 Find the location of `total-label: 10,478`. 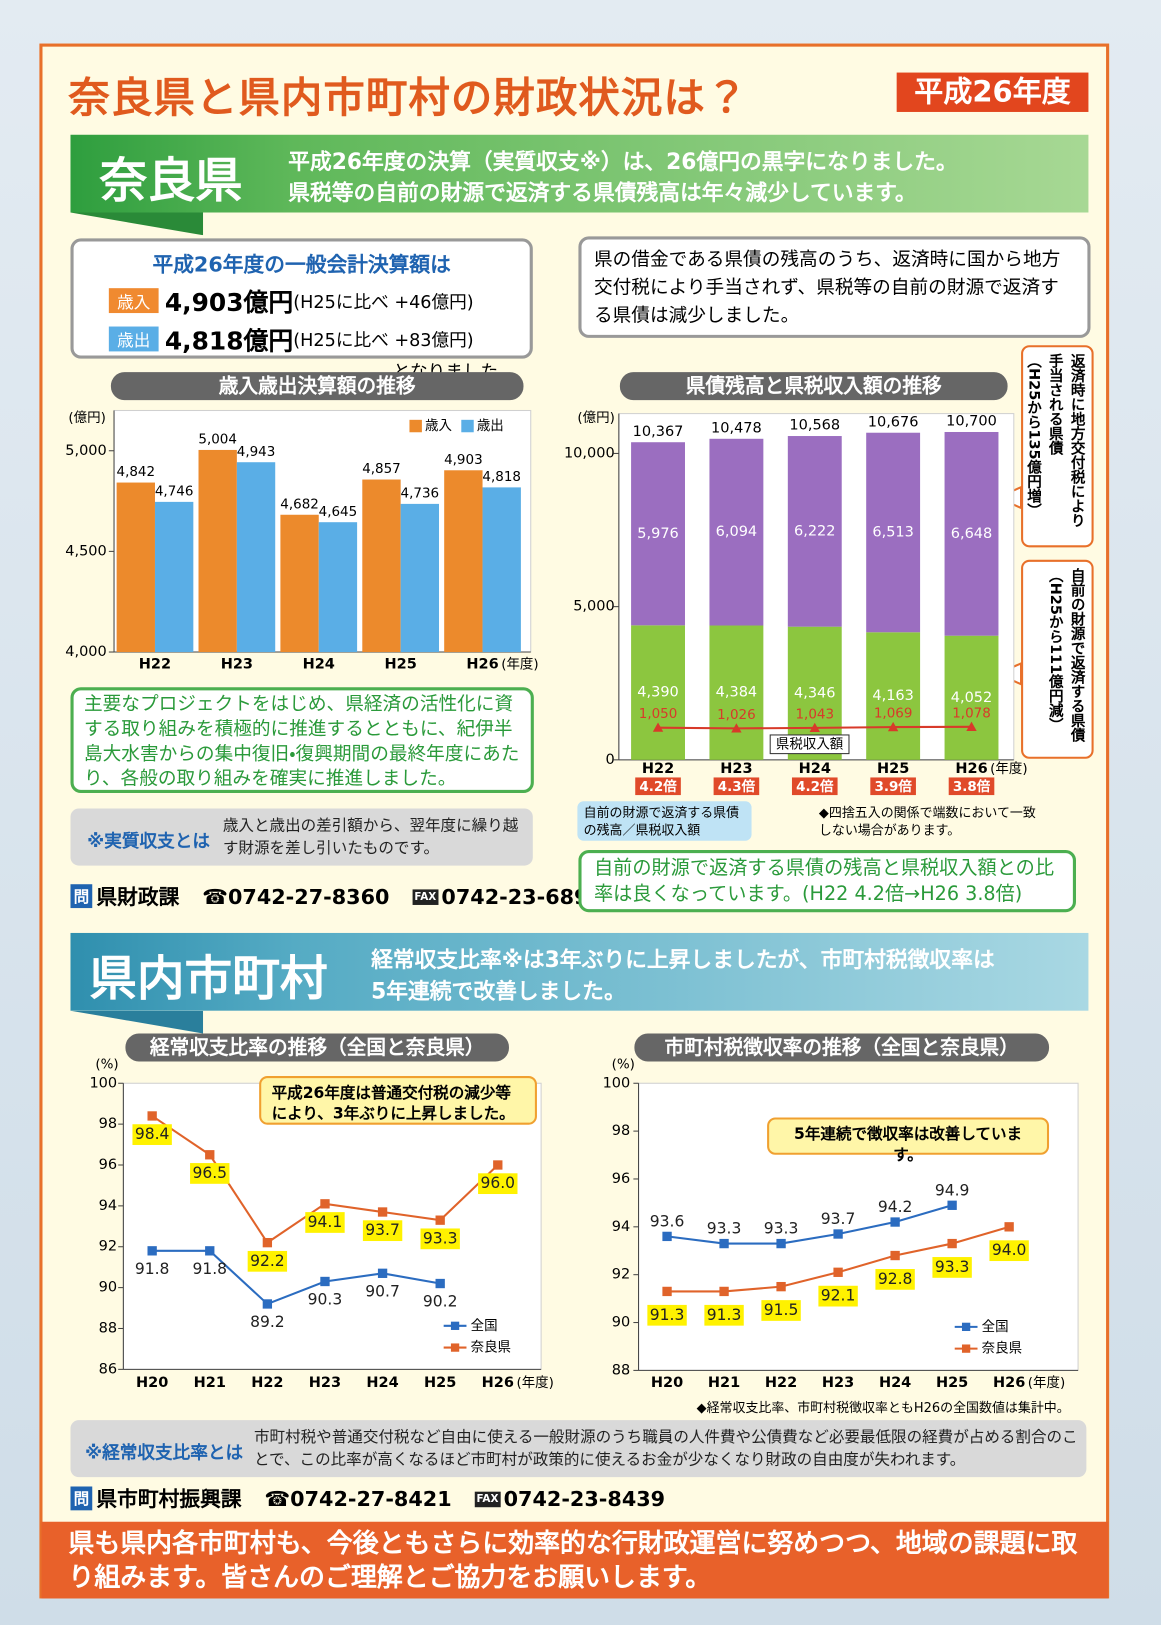

total-label: 10,478 is located at coordinates (736, 428).